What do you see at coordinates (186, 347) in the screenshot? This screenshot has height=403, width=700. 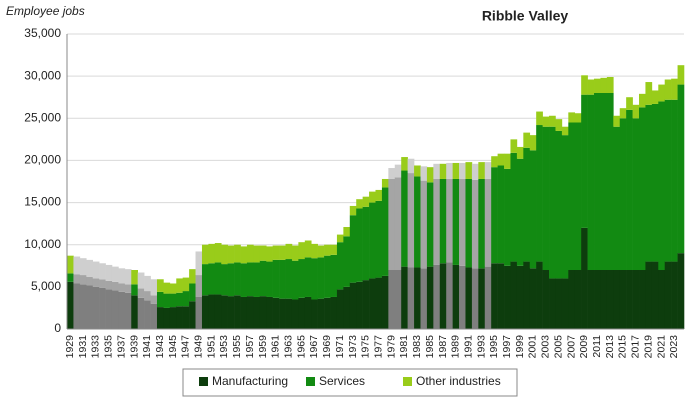 I see `x-tick-label: 1947` at bounding box center [186, 347].